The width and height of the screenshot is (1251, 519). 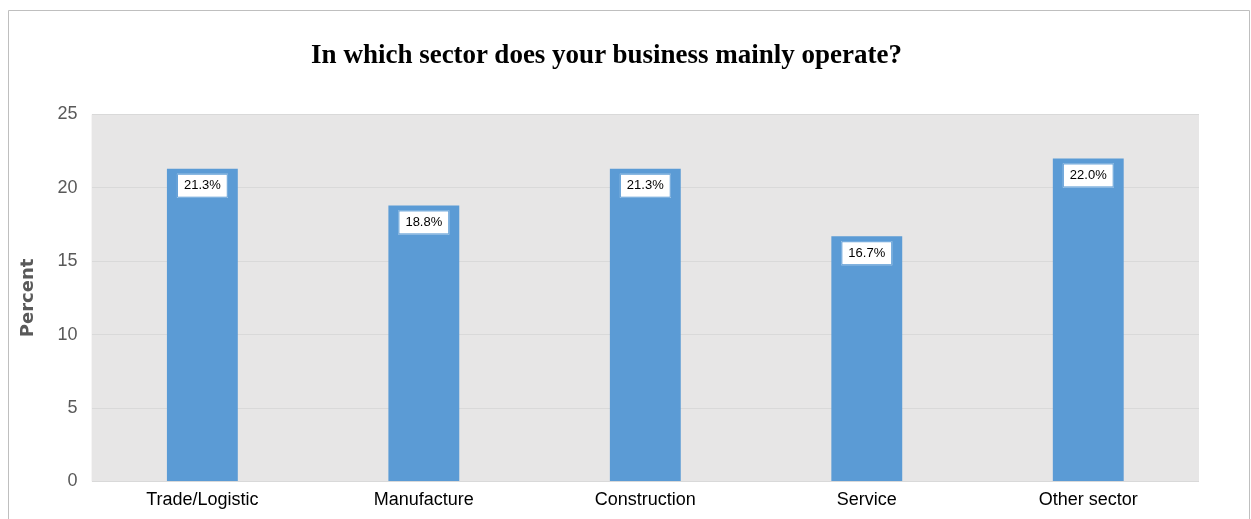 I want to click on chart-title: In which sector does your business mainly operate?, so click(x=606, y=54).